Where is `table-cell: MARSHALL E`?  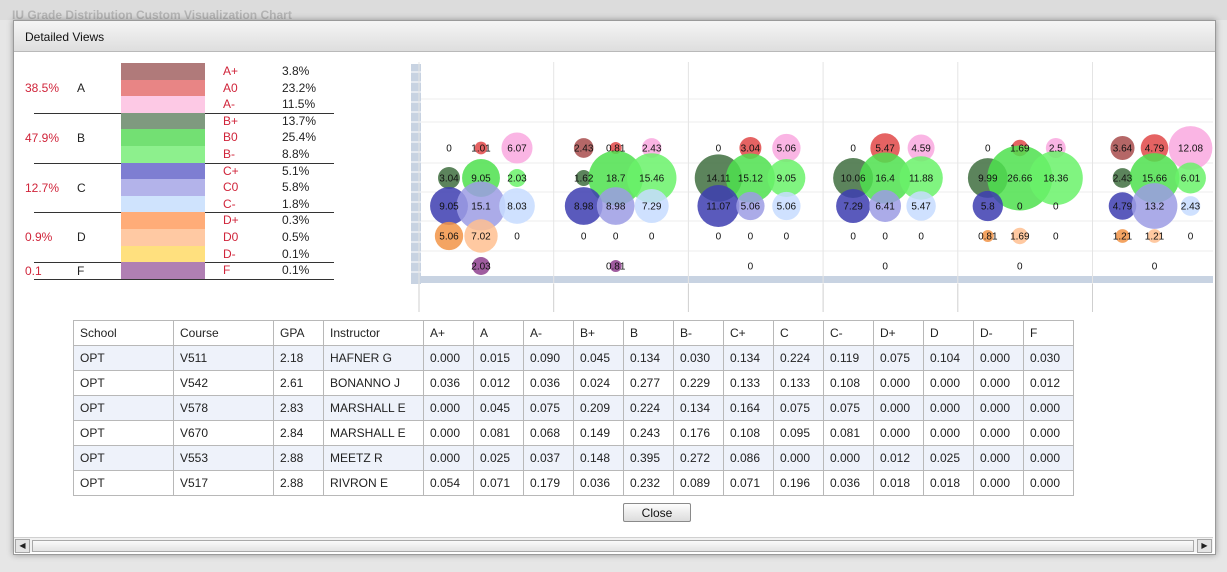 table-cell: MARSHALL E is located at coordinates (373, 408).